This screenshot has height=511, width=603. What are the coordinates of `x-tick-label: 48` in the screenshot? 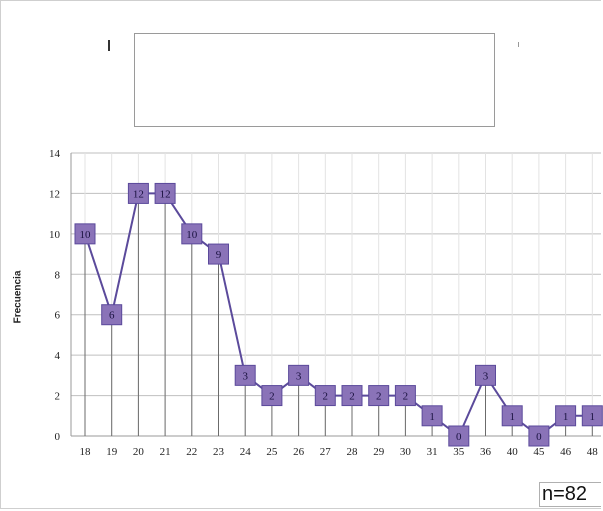 It's located at (593, 452).